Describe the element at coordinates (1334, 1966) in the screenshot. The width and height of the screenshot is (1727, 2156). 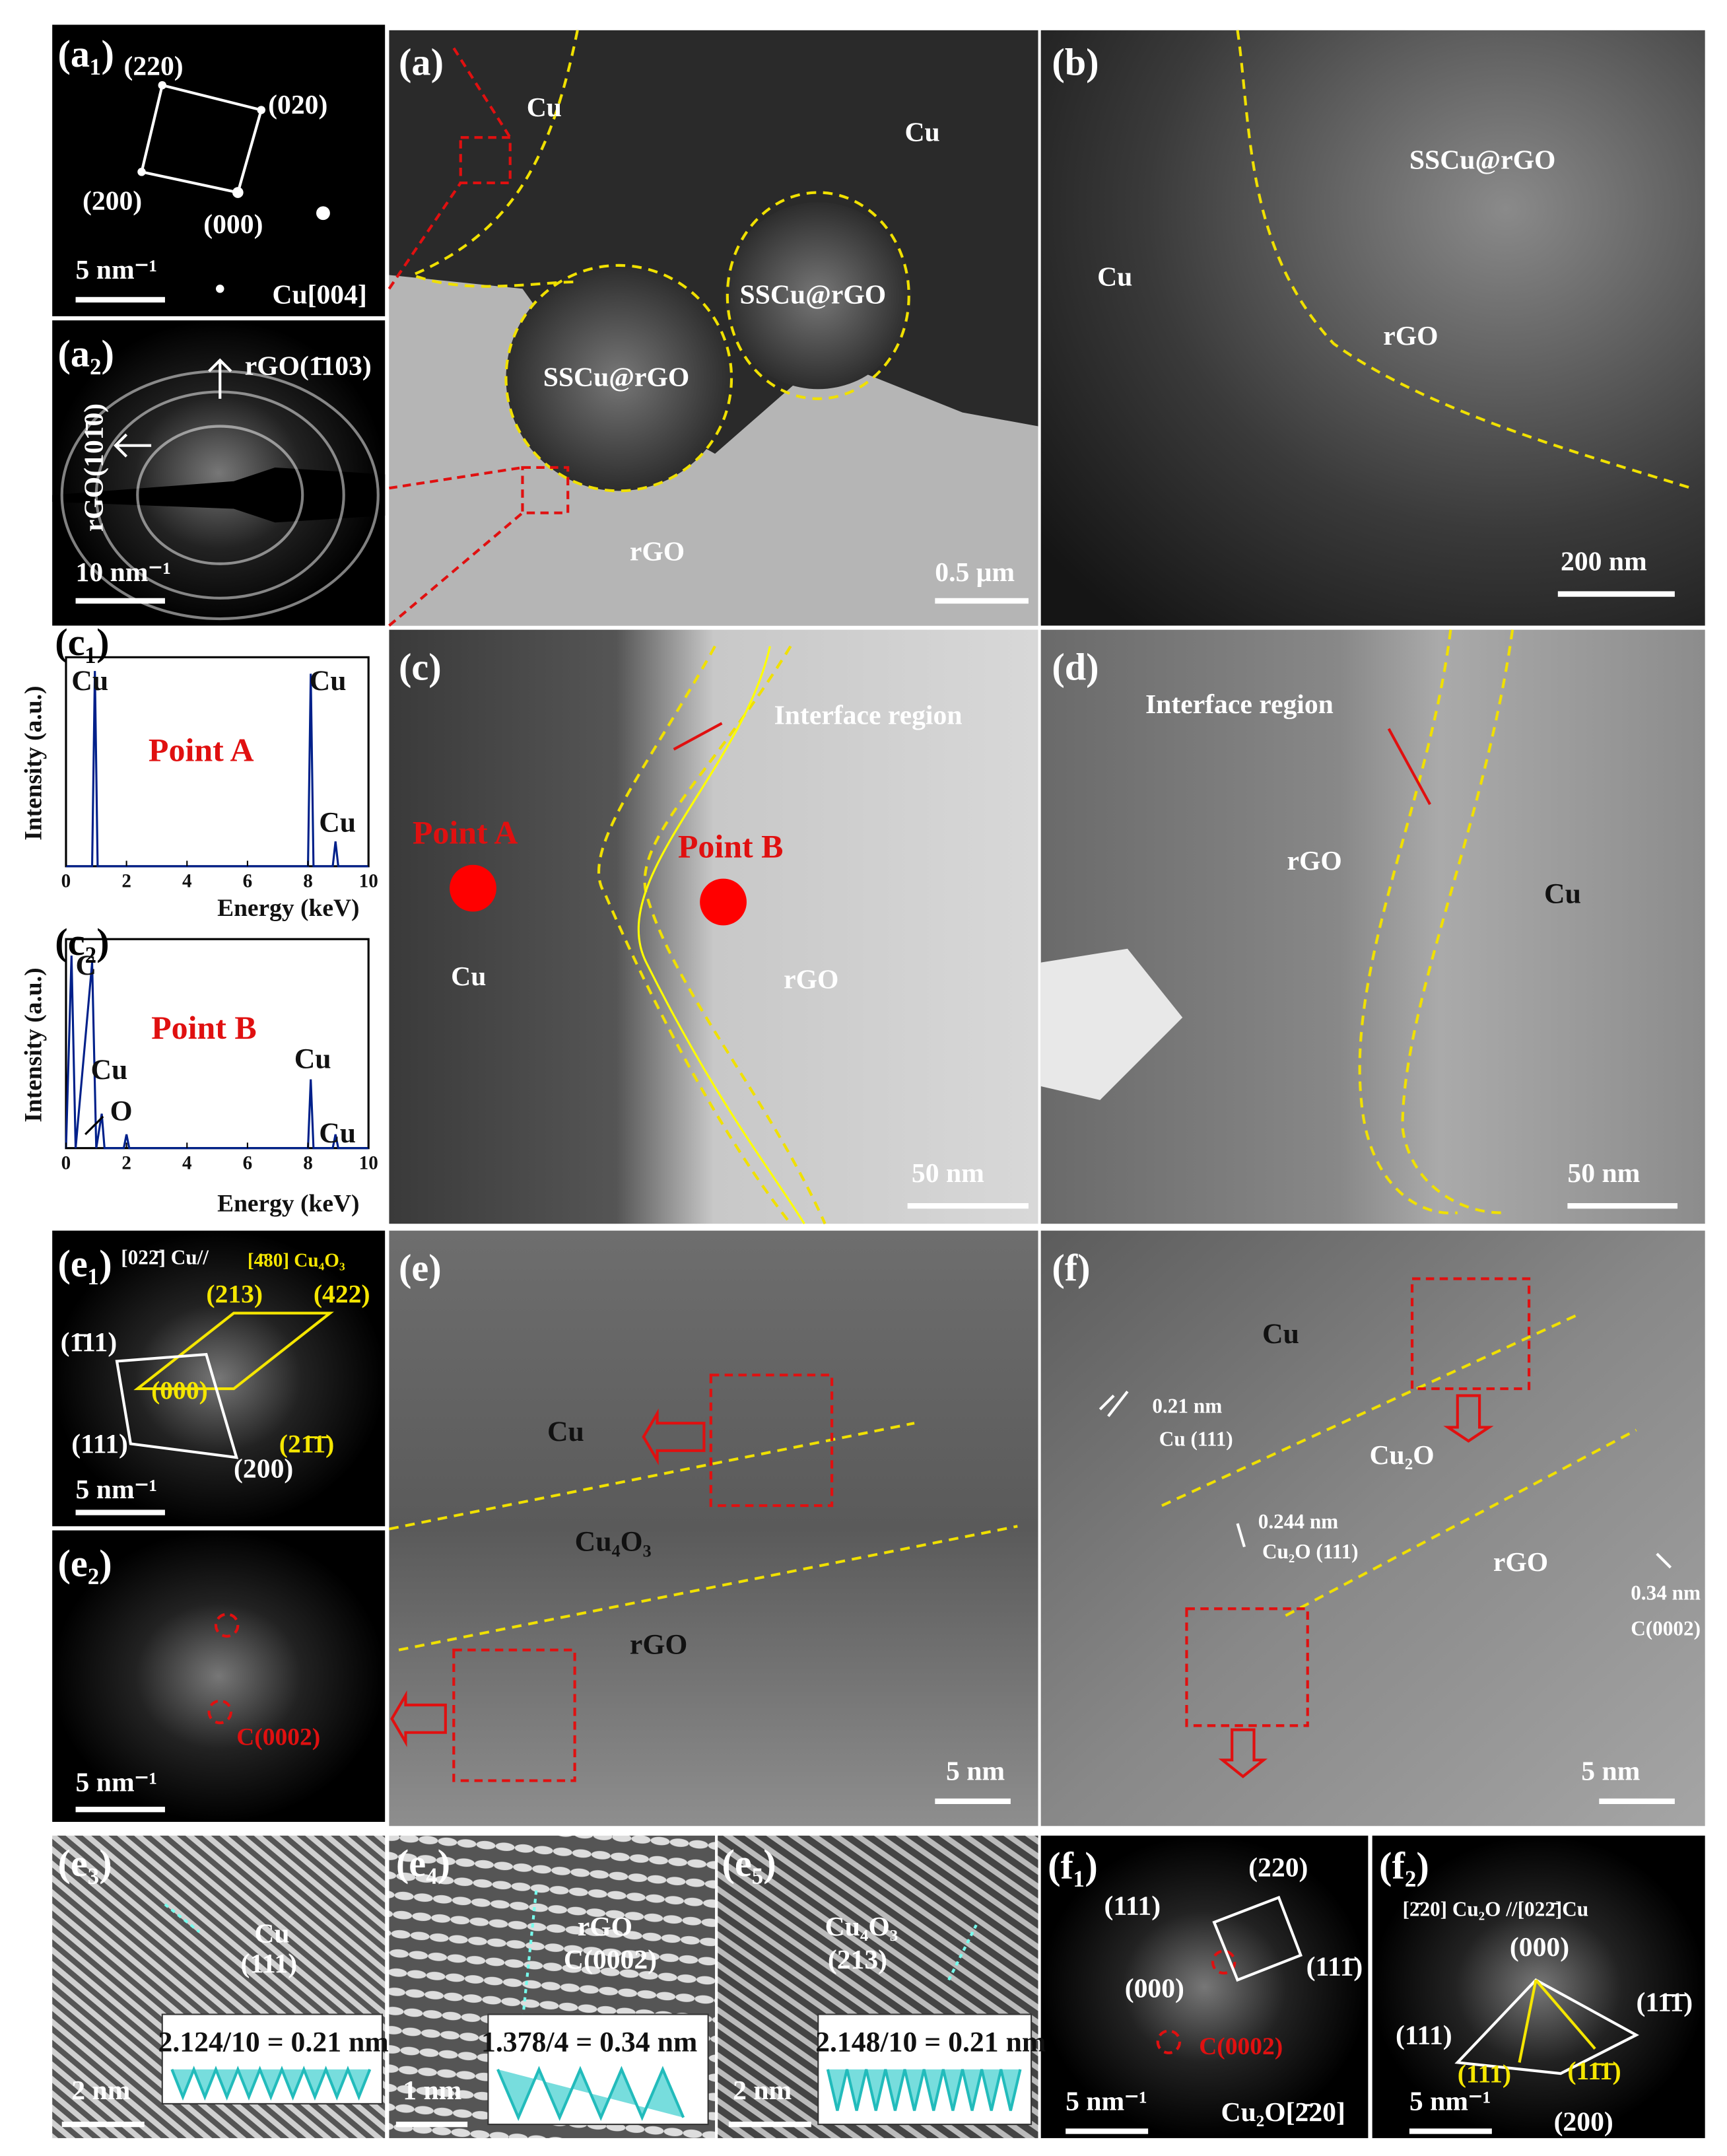
I see `spot-label: (111̄)` at that location.